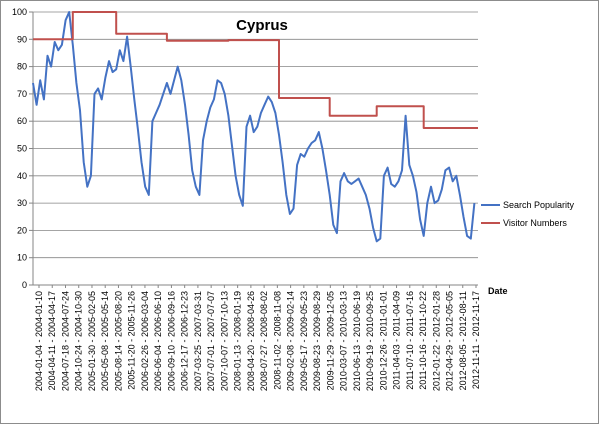 The height and width of the screenshot is (425, 600). Describe the element at coordinates (476, 340) in the screenshot. I see `x-tick-label: 2012-11-11 - 2012-11-17` at that location.